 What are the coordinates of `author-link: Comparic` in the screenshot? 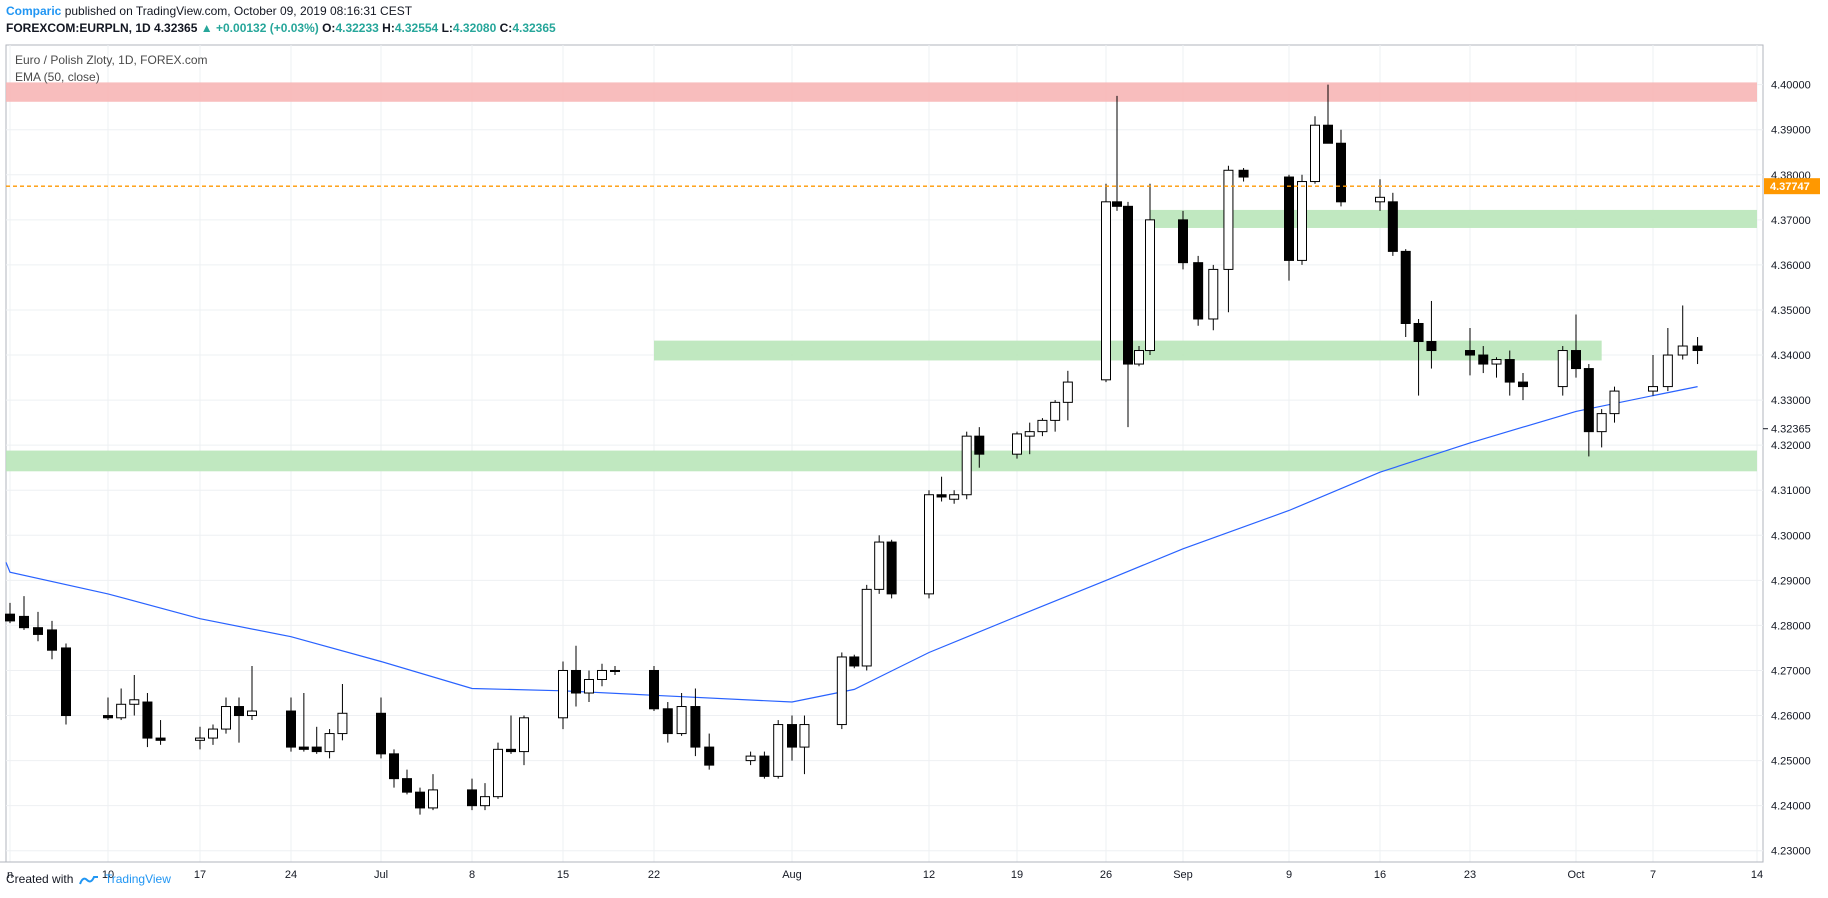 It's located at (34, 11).